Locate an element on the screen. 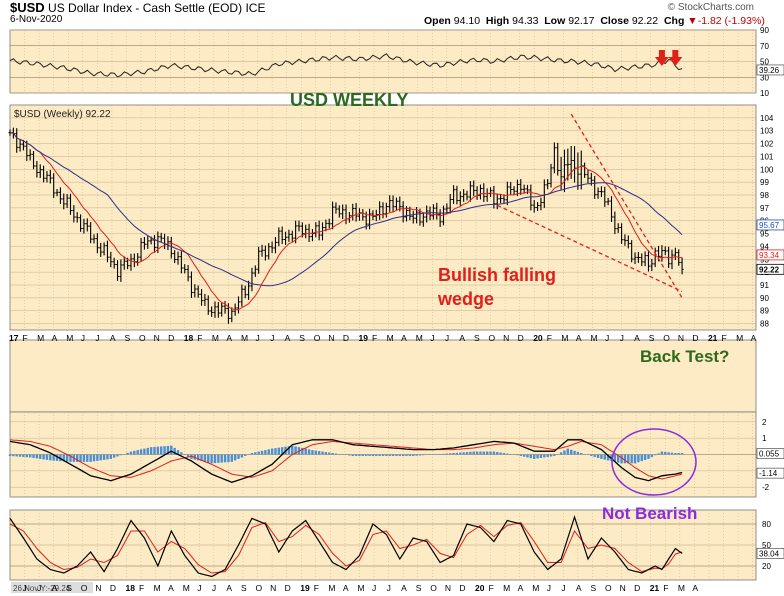 The width and height of the screenshot is (784, 596). down-arrow-icon is located at coordinates (675, 61).